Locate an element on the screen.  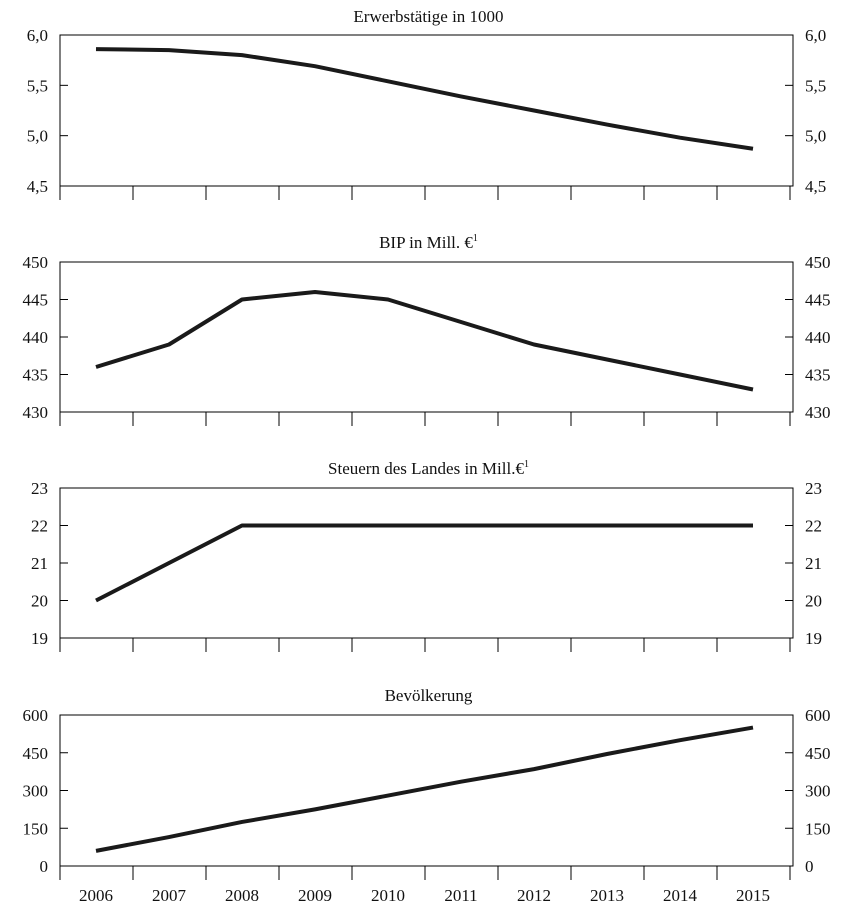
chart-title: Erwerbstätige in 1000 is located at coordinates (428, 16).